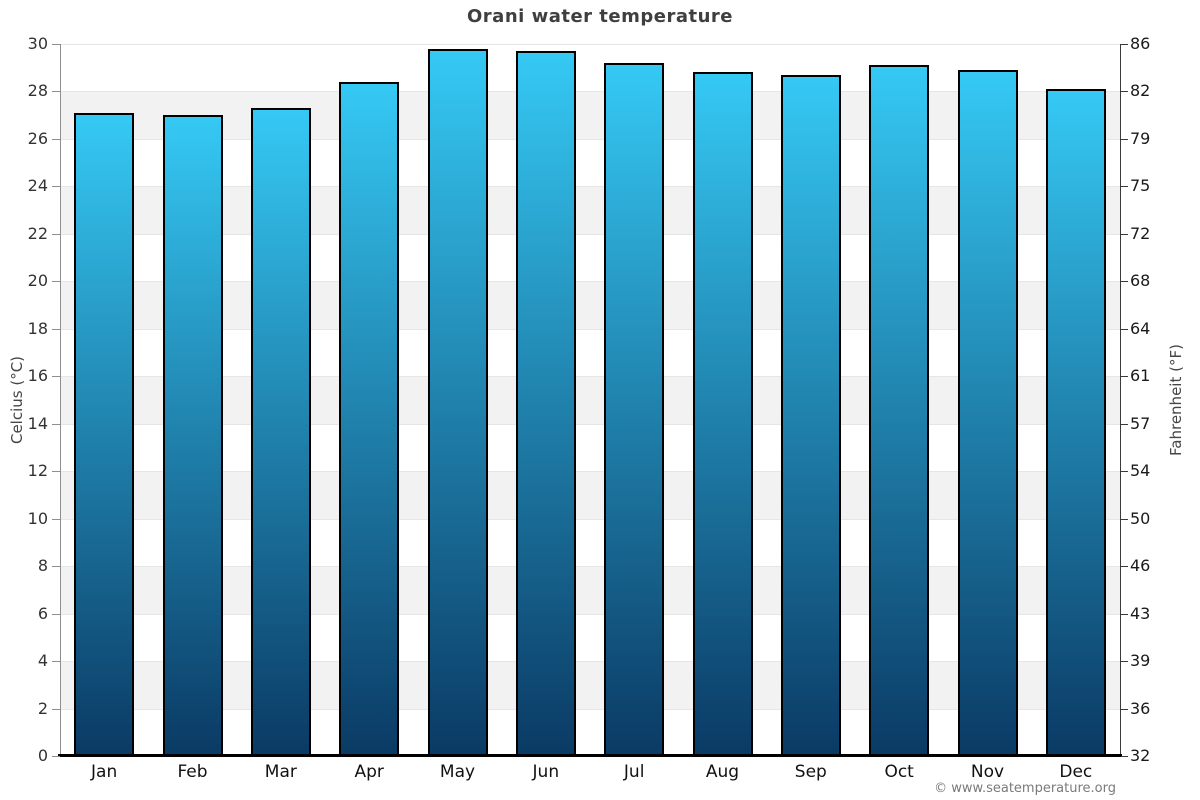  I want to click on fahrenheit-tick-label: 57, so click(1140, 423).